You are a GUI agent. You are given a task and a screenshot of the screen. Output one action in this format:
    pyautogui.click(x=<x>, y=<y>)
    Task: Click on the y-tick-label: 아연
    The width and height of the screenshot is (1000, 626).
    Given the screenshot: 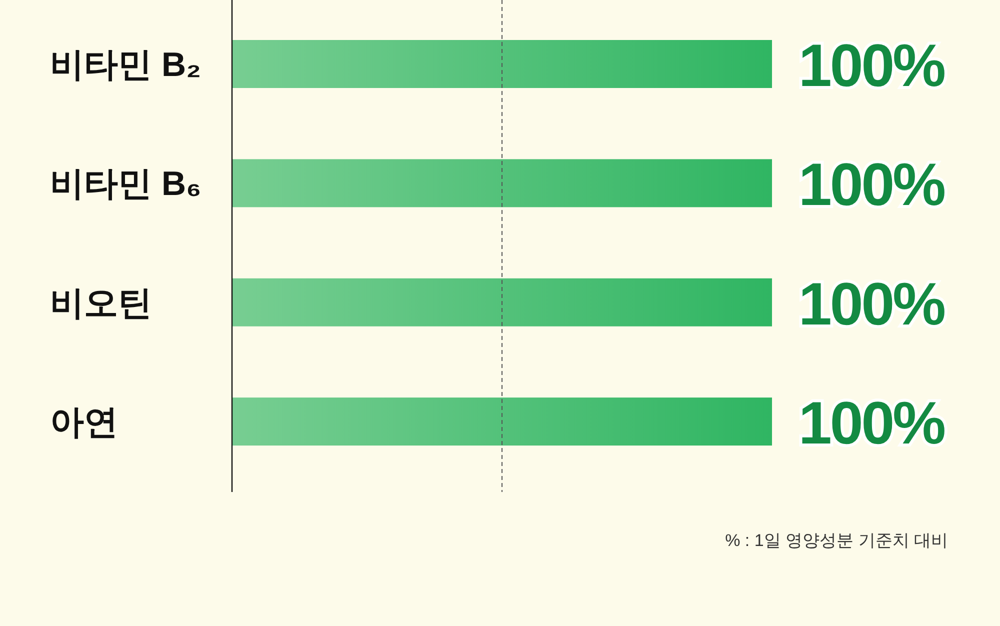 What is the action you would take?
    pyautogui.click(x=84, y=423)
    